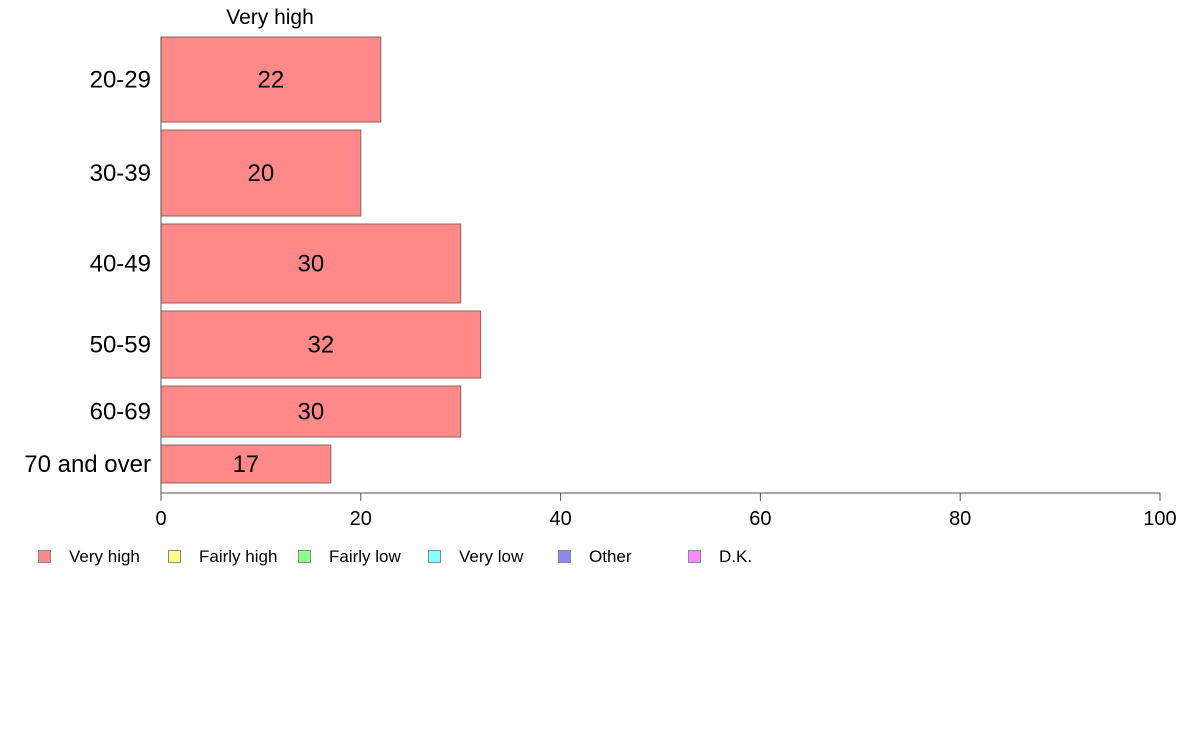 Image resolution: width=1188 pixels, height=736 pixels. I want to click on legend-swatch-fairly-low, so click(304, 556).